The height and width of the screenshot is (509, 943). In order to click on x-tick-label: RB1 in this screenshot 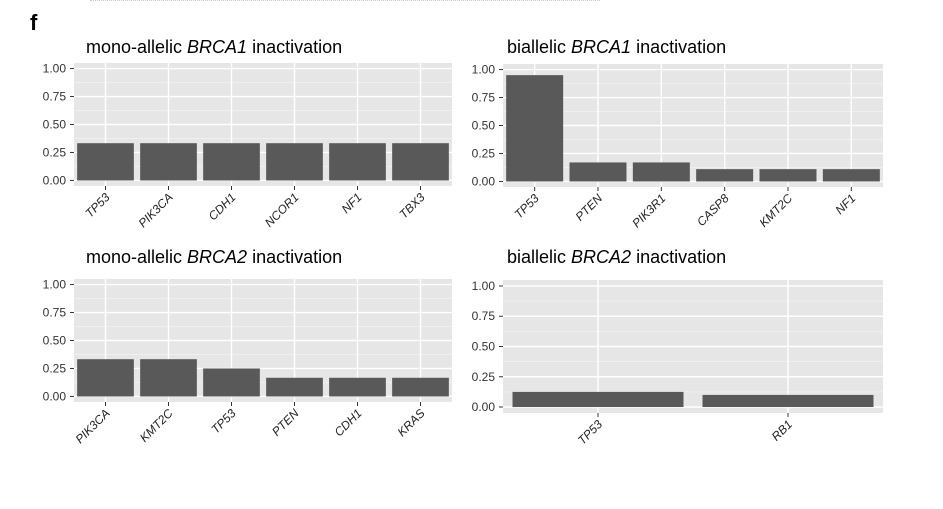, I will do `click(782, 430)`.